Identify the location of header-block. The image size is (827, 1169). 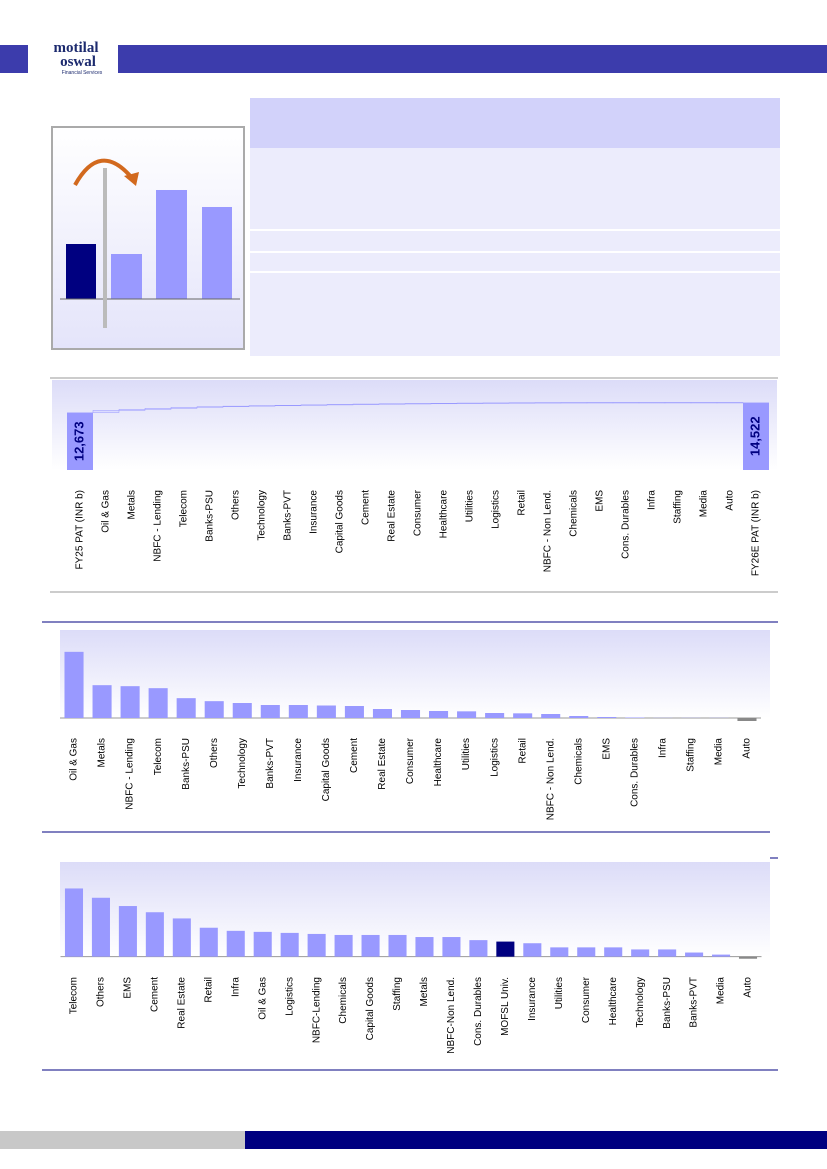
(14, 59).